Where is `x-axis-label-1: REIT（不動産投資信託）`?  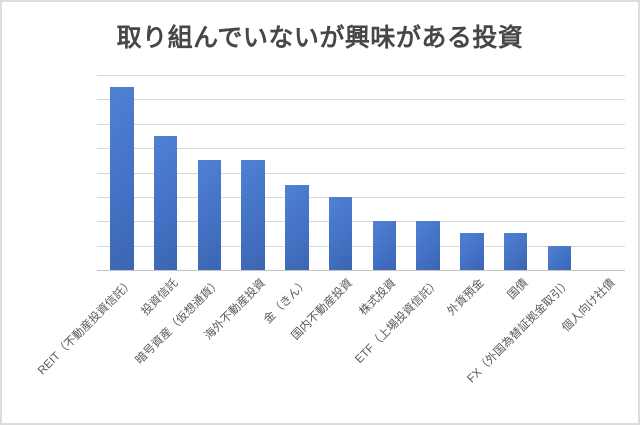 x-axis-label-1: REIT（不動産投資信託） is located at coordinates (86, 327).